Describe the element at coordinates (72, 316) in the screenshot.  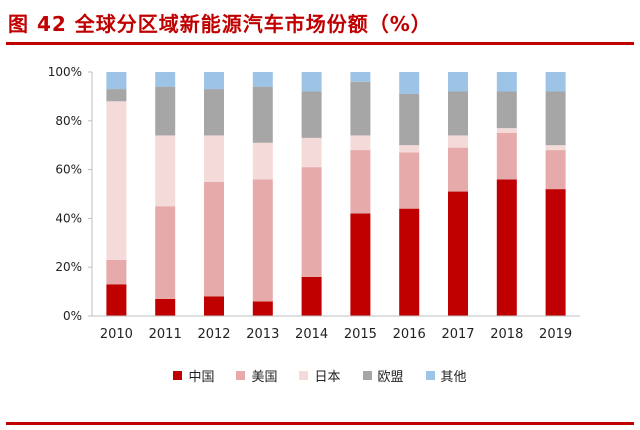
I see `y-tick-label: 0%` at that location.